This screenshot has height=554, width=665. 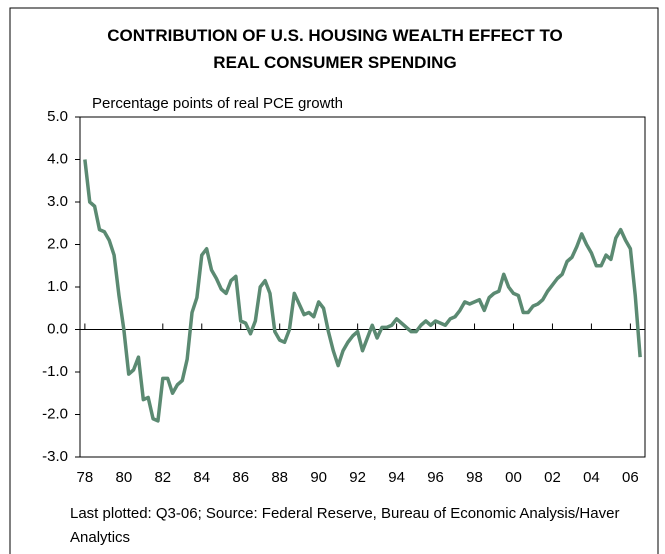 What do you see at coordinates (55, 371) in the screenshot?
I see `y-tick-label: -1.0` at bounding box center [55, 371].